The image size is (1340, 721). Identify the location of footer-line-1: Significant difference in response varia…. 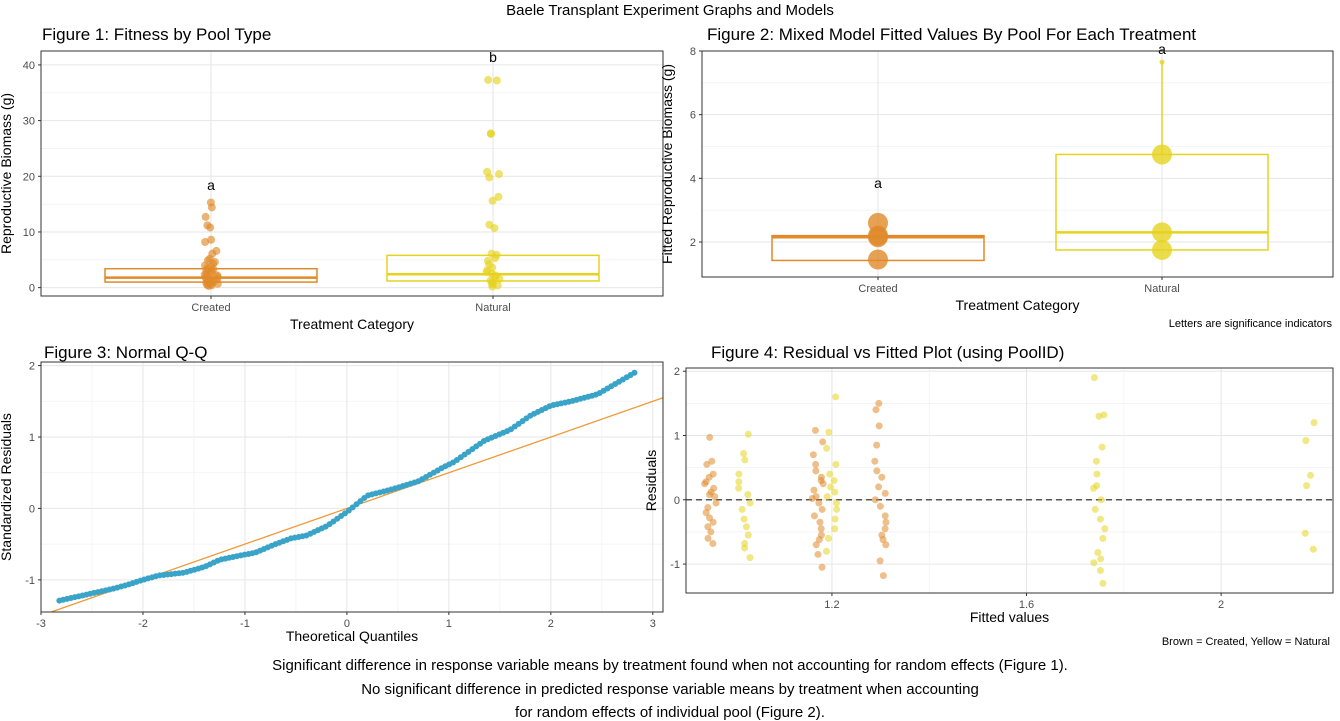
(670, 665).